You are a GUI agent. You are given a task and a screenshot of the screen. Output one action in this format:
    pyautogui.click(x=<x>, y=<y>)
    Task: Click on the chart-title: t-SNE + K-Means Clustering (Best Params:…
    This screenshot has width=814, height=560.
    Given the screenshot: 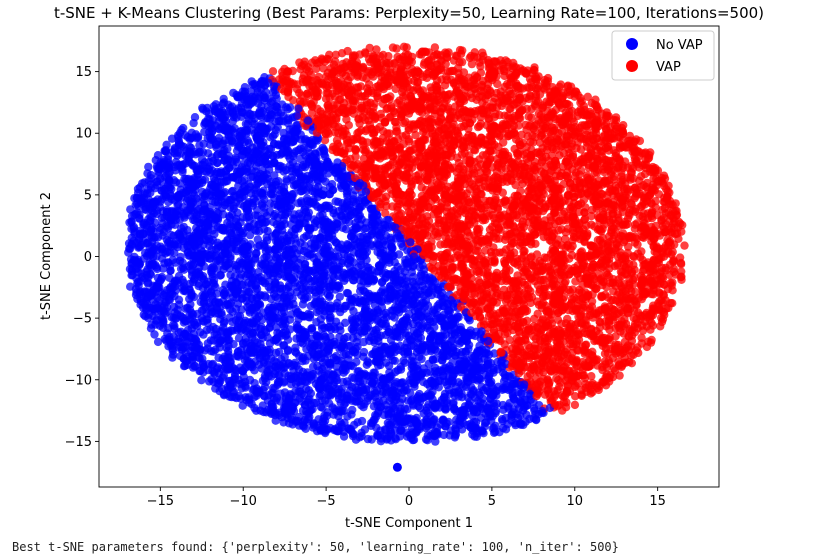 What is the action you would take?
    pyautogui.click(x=409, y=13)
    